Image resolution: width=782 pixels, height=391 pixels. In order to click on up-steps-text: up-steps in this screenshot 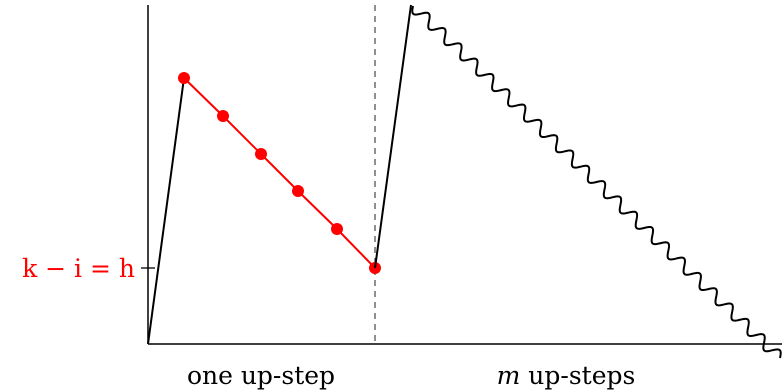, I will do `click(577, 375)`.